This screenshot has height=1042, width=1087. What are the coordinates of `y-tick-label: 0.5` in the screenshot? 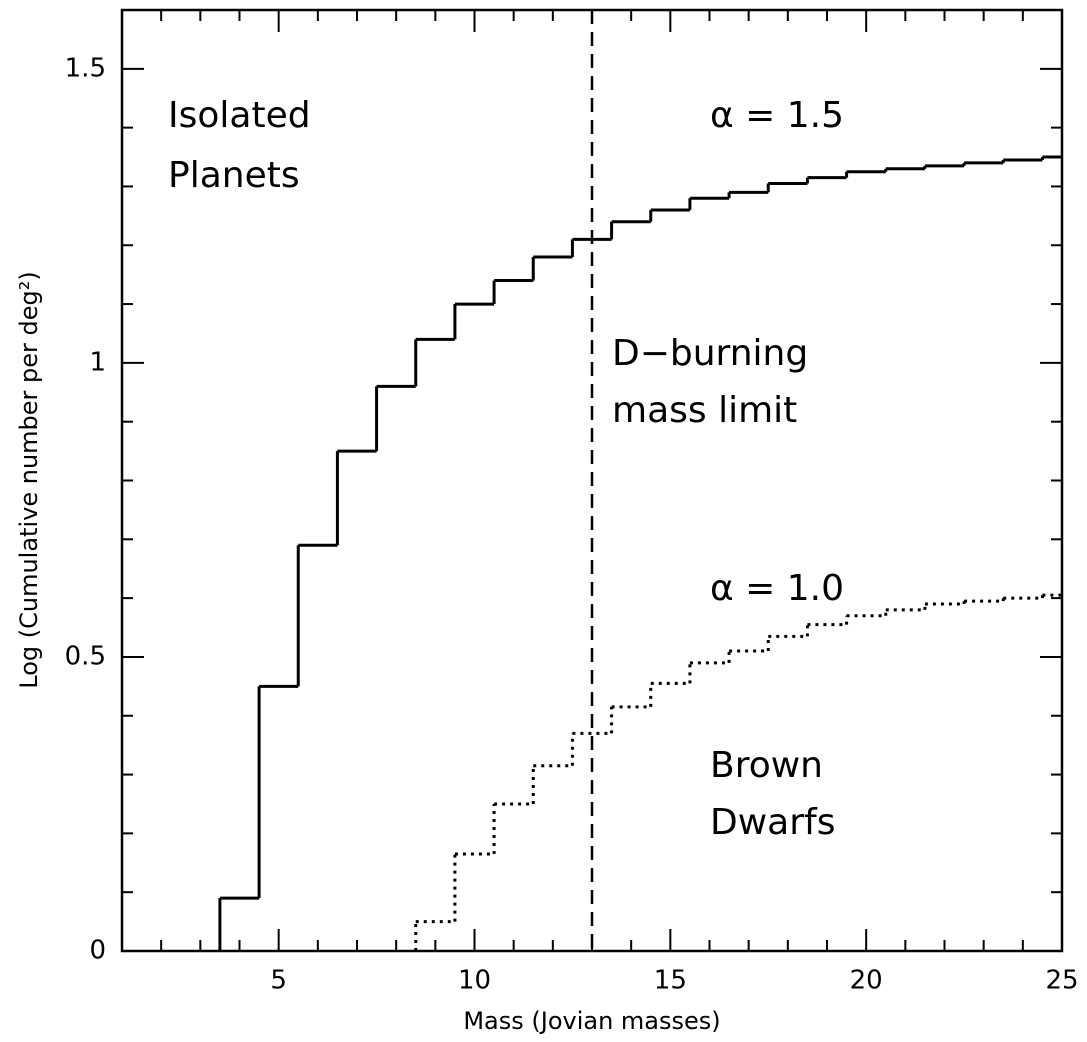 It's located at (85, 656).